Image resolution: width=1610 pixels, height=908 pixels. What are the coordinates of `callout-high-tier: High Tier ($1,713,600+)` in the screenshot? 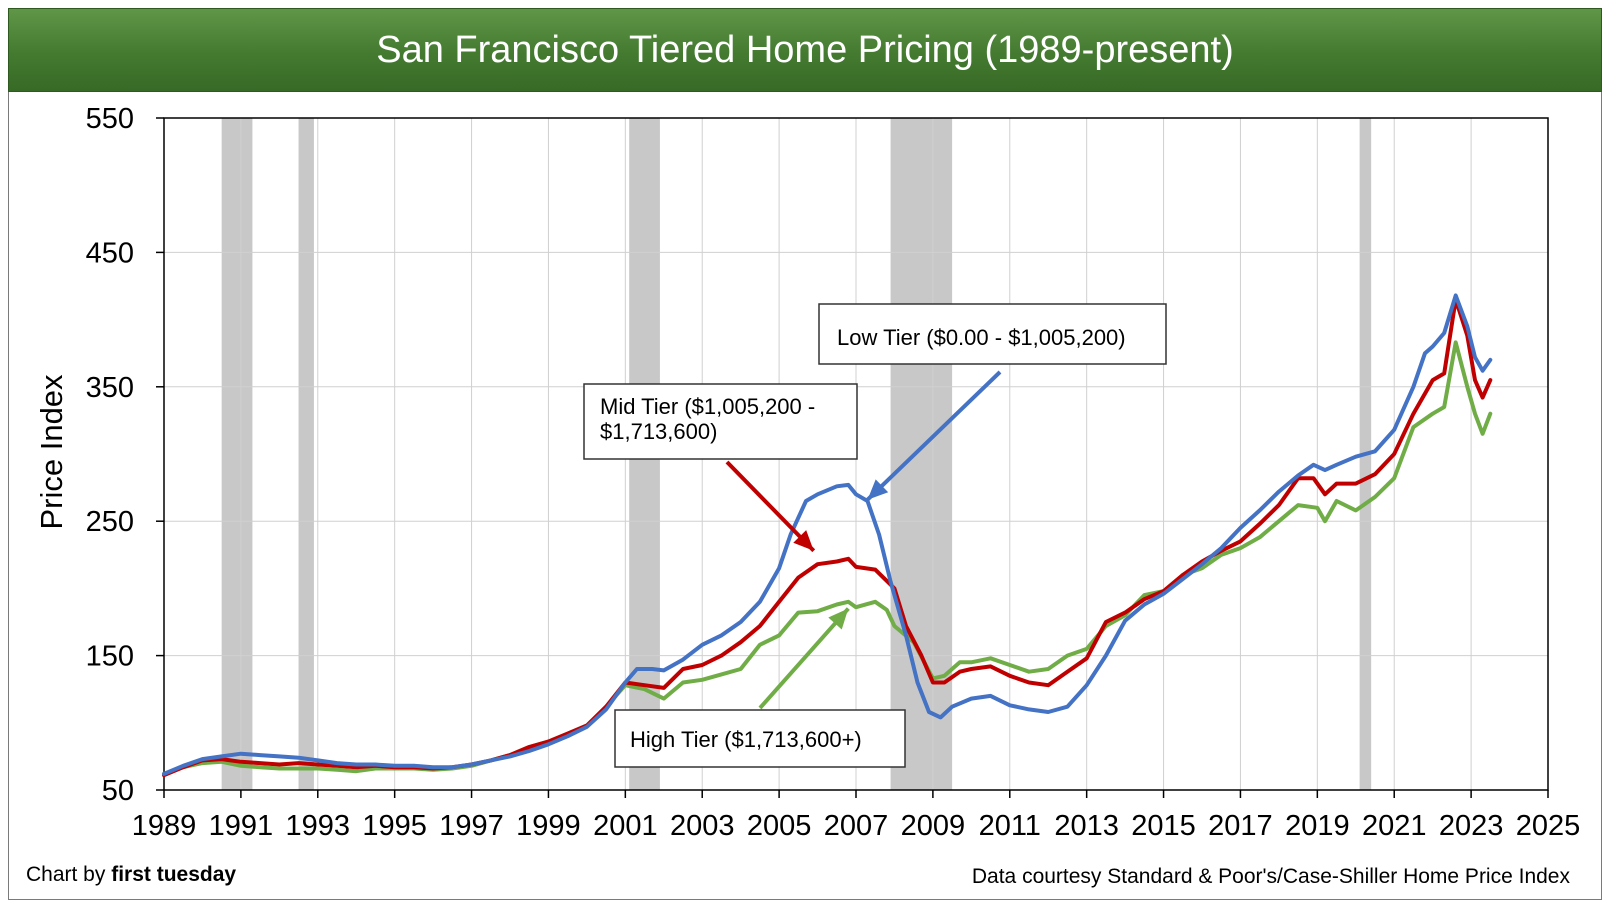 It's located at (760, 738).